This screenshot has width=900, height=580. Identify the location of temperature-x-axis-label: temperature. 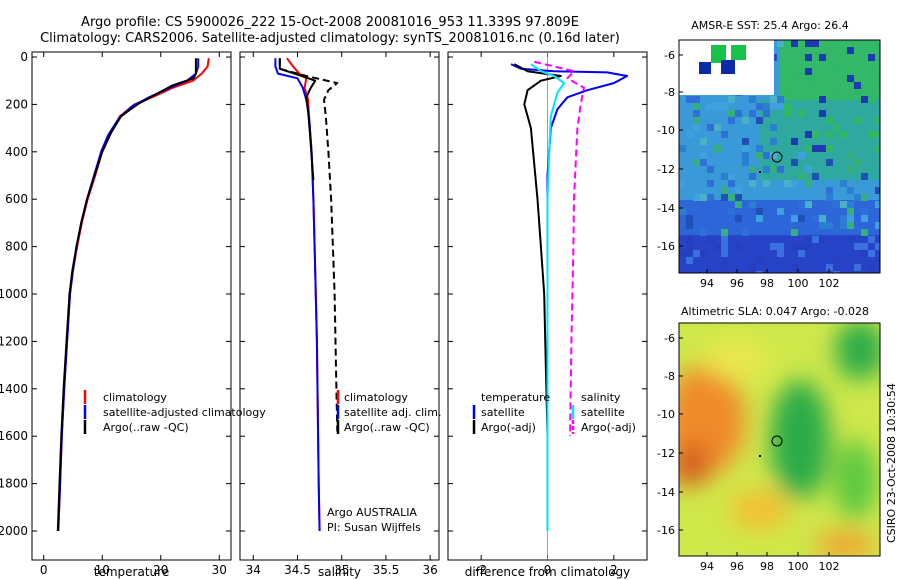
(131, 572).